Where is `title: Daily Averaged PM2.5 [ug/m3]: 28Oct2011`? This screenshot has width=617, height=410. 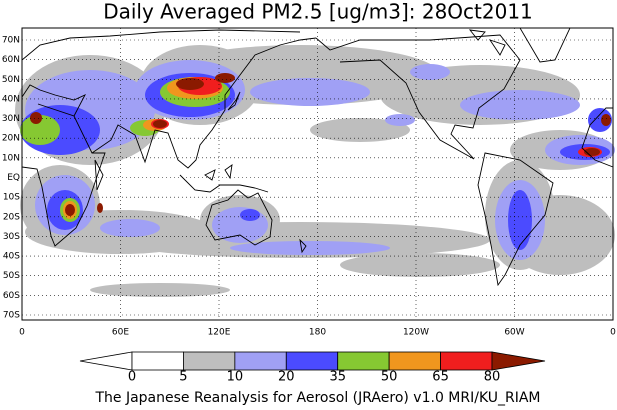
title: Daily Averaged PM2.5 [ug/m3]: 28Oct2011 is located at coordinates (318, 12).